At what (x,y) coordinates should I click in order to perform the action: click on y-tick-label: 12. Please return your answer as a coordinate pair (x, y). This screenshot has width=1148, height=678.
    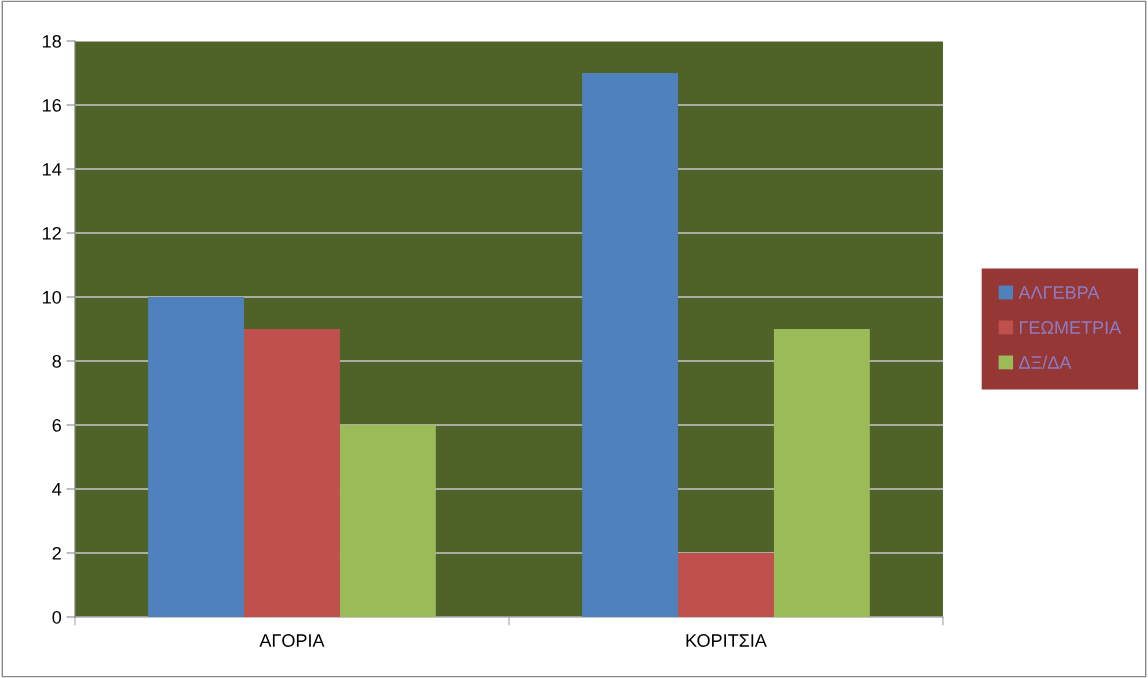
    Looking at the image, I should click on (52, 233).